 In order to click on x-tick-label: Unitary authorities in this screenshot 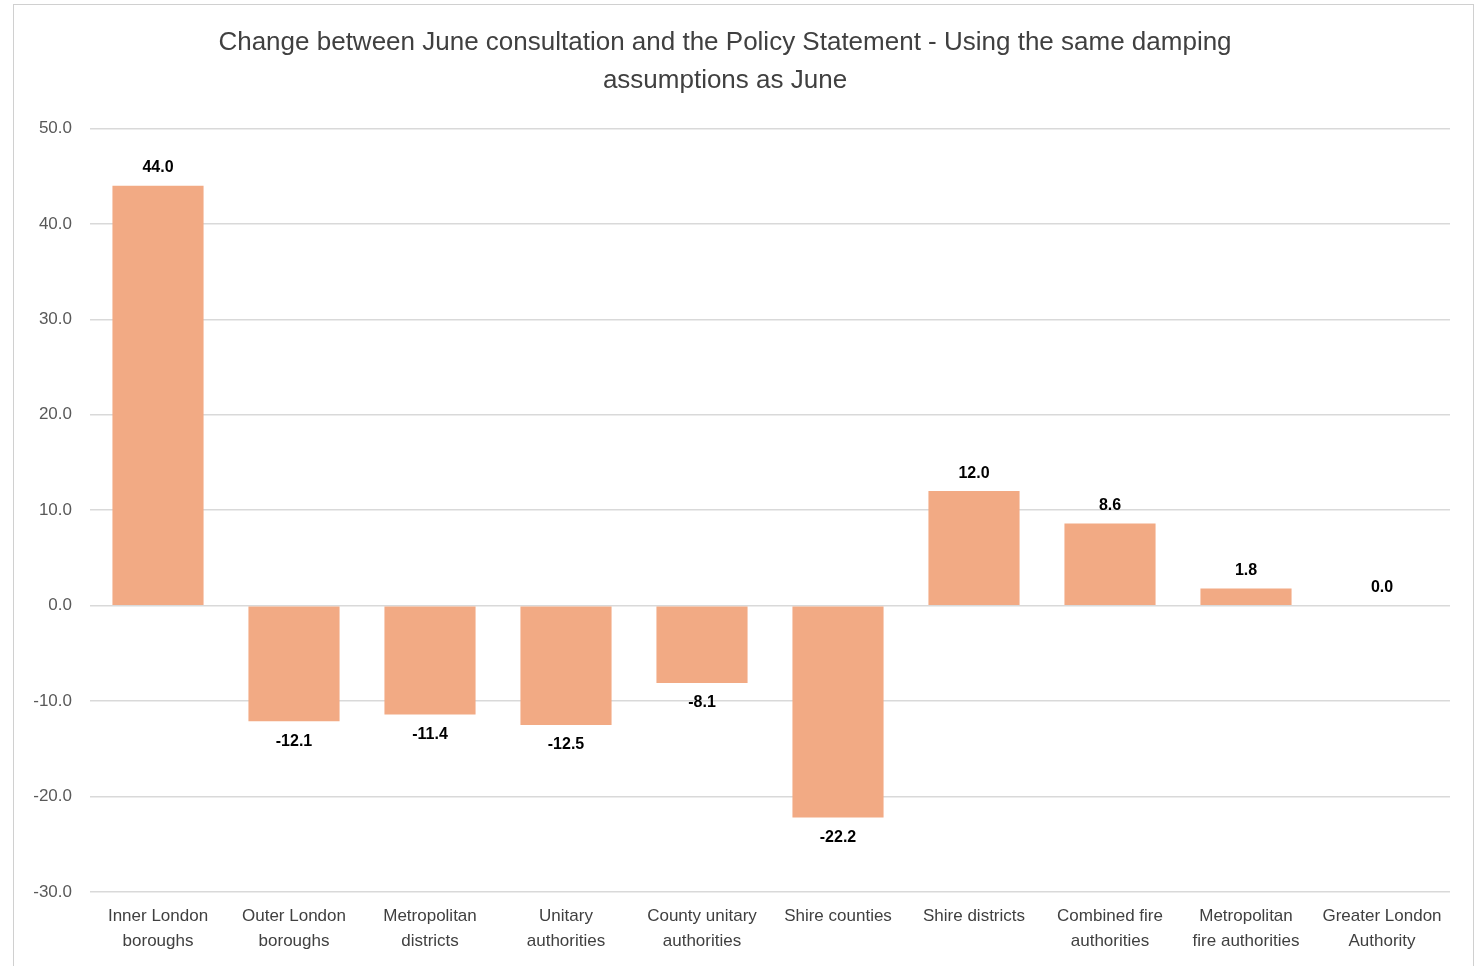, I will do `click(566, 928)`.